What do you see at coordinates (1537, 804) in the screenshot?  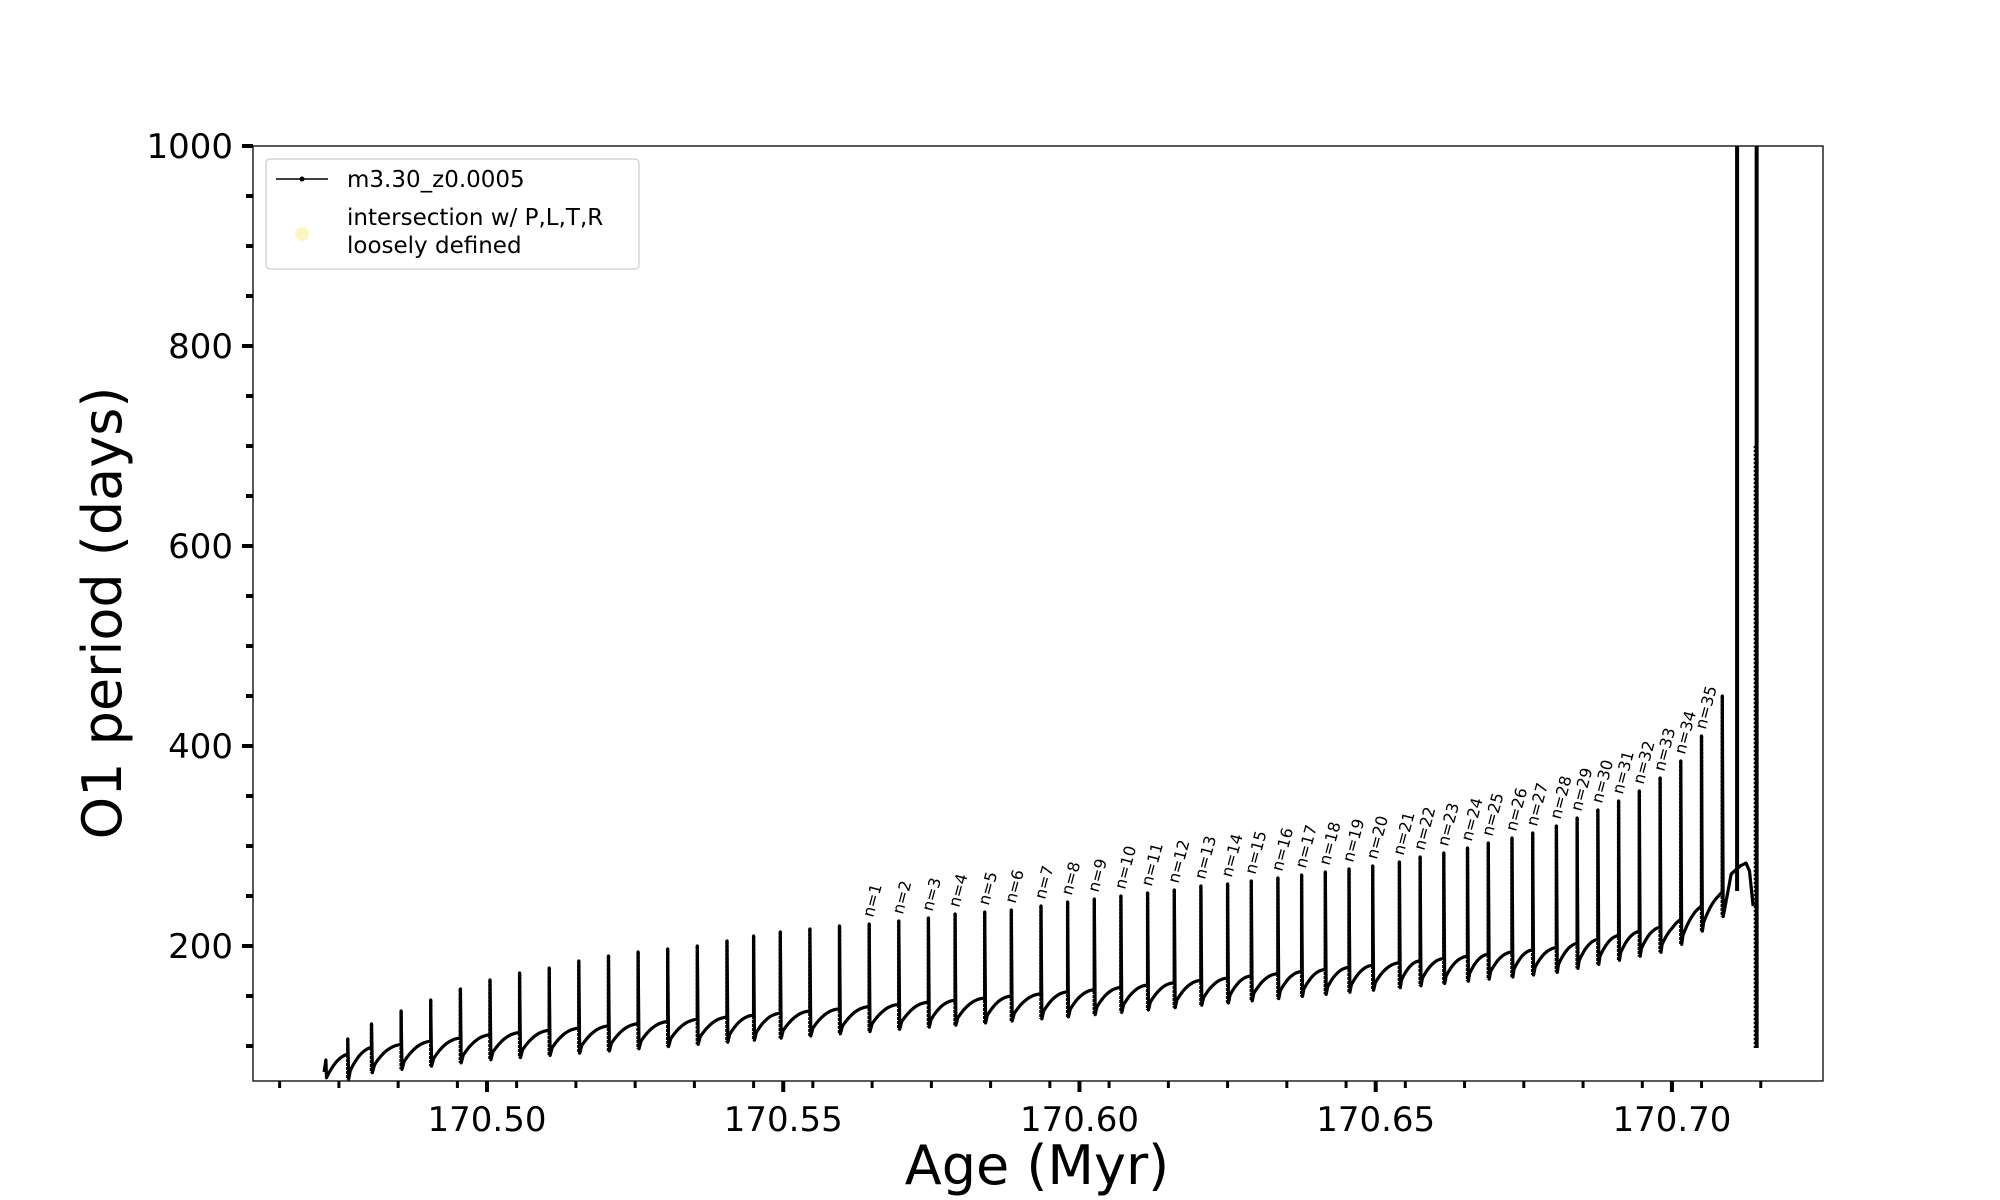 I see `cycle-annotation: n=27` at bounding box center [1537, 804].